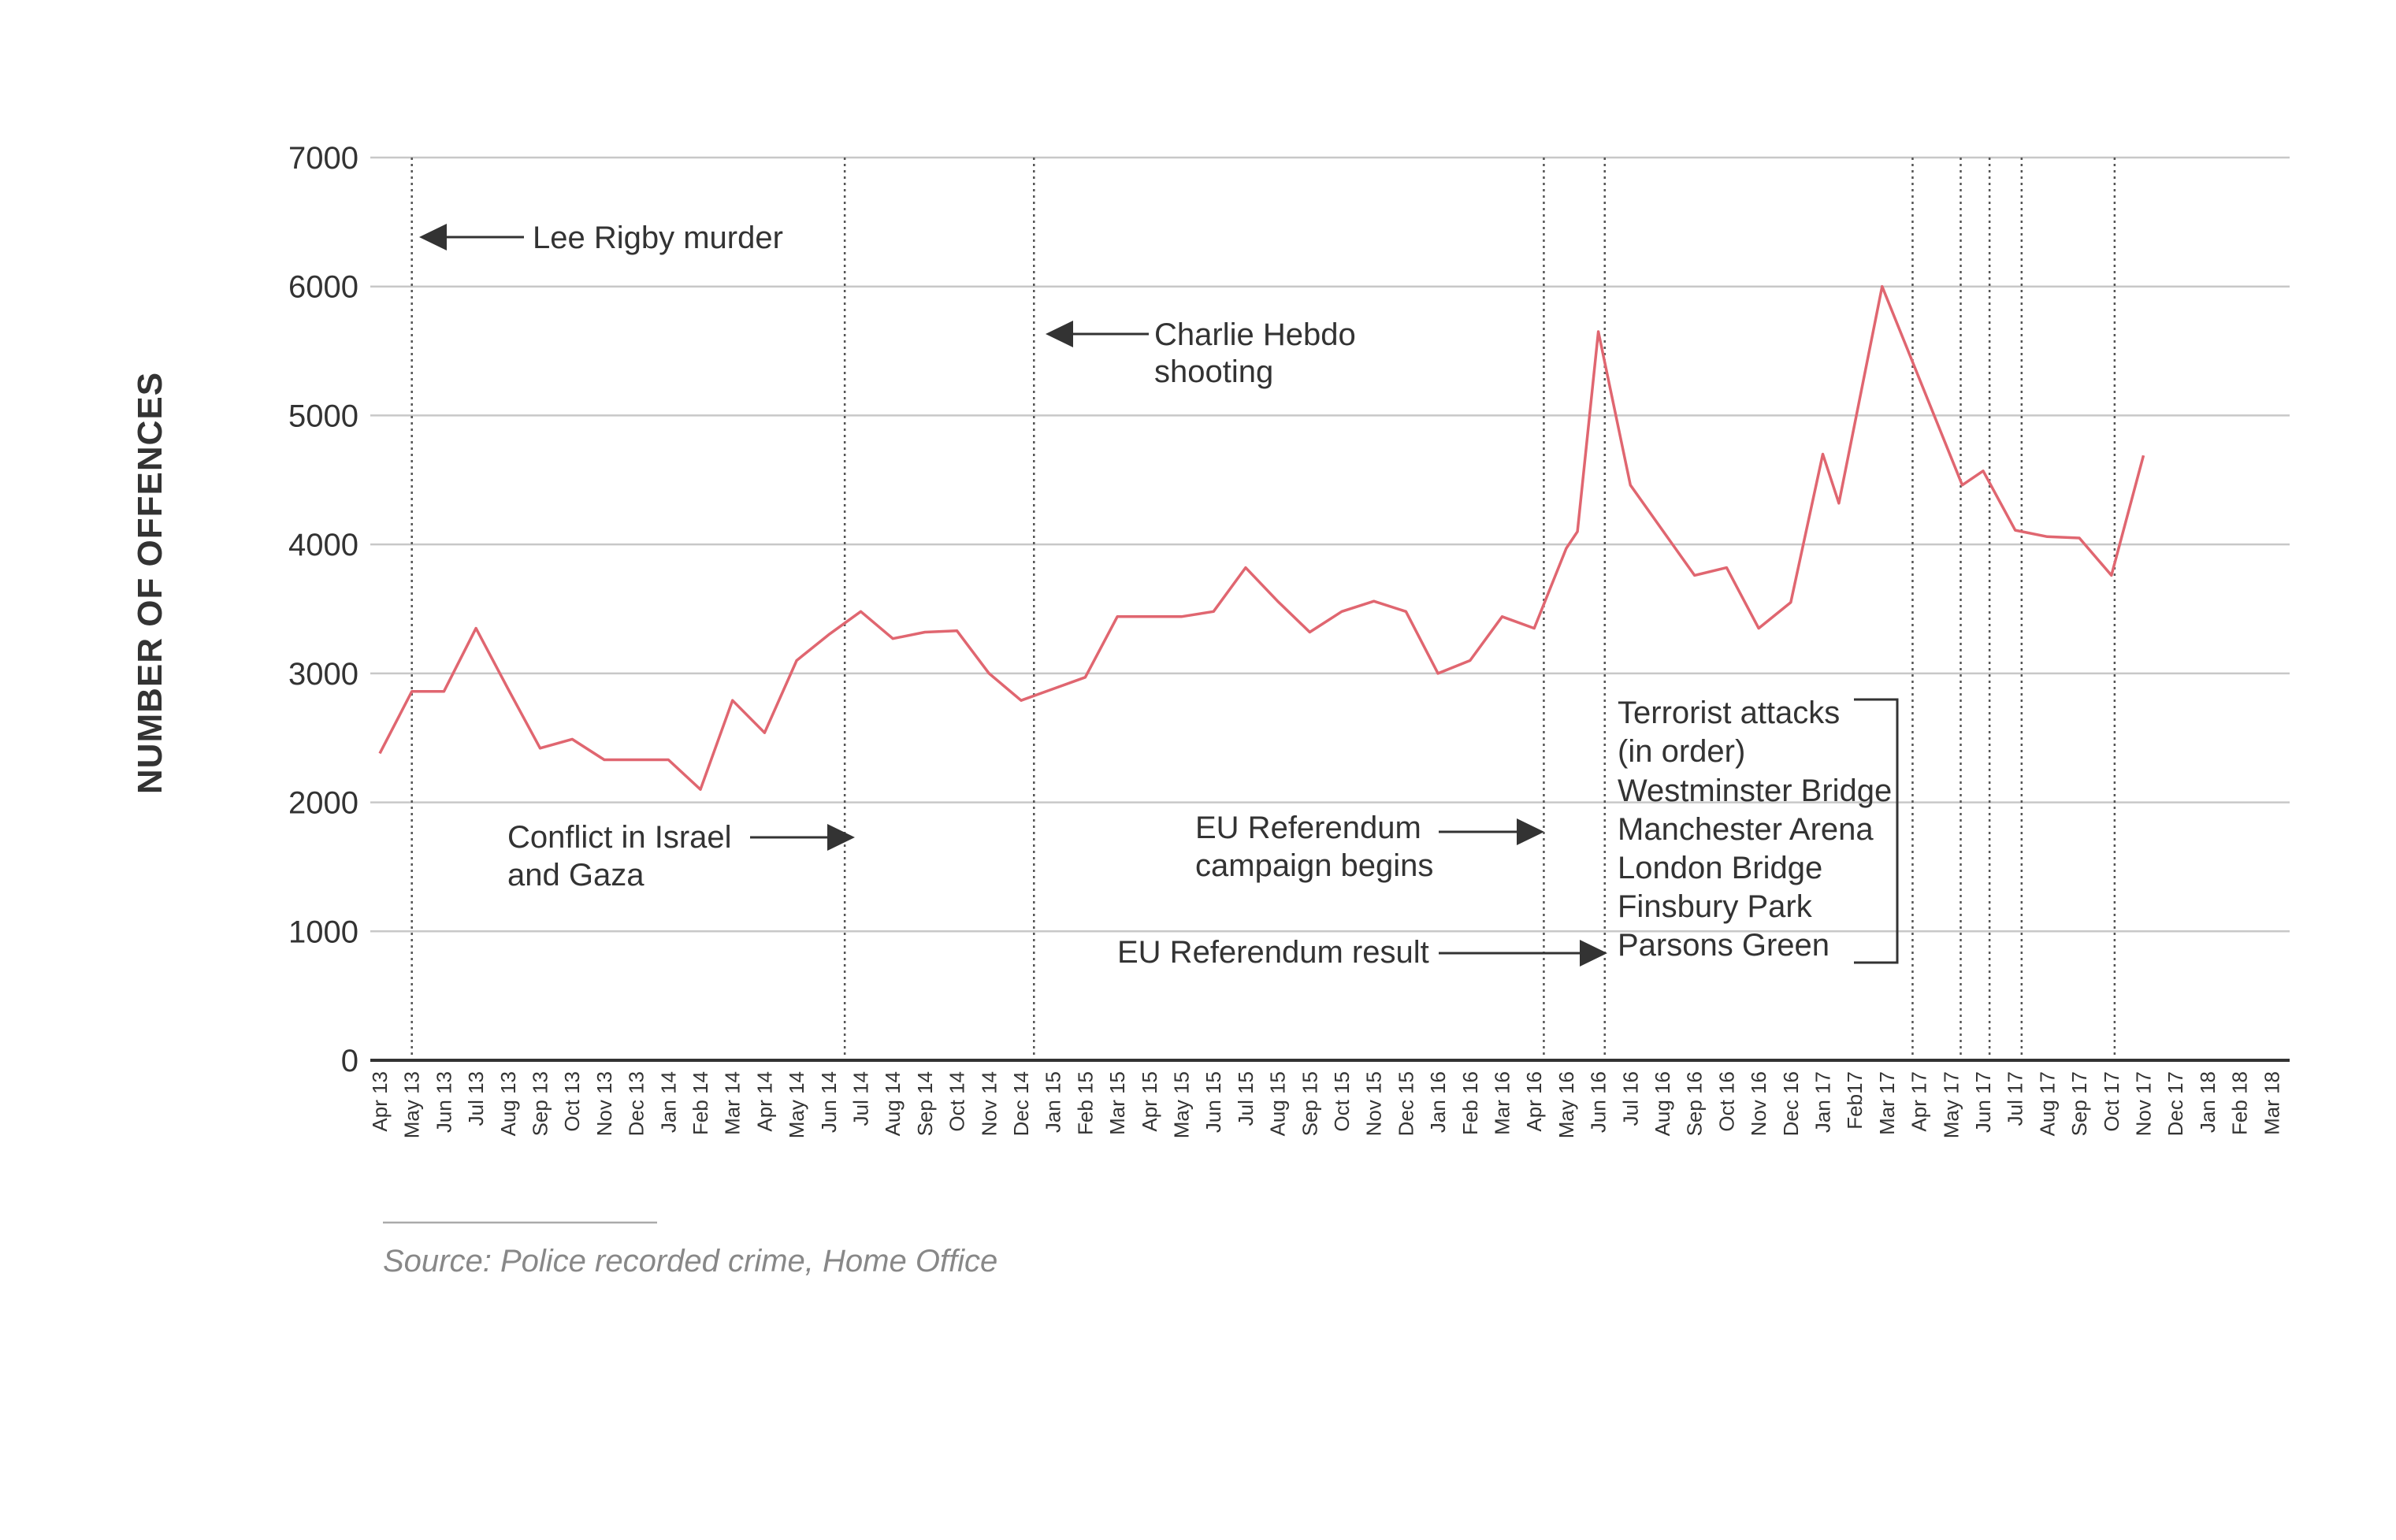  I want to click on terror-title-2: (in order), so click(1681, 751).